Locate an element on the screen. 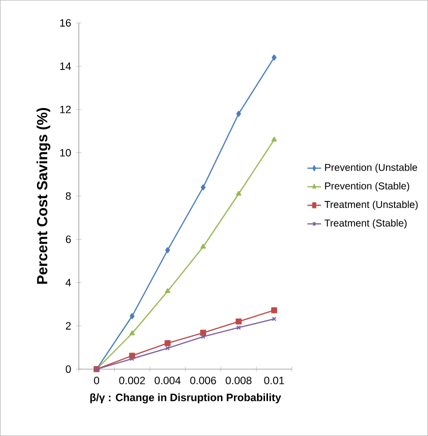  y-tick-label: 6 is located at coordinates (68, 240).